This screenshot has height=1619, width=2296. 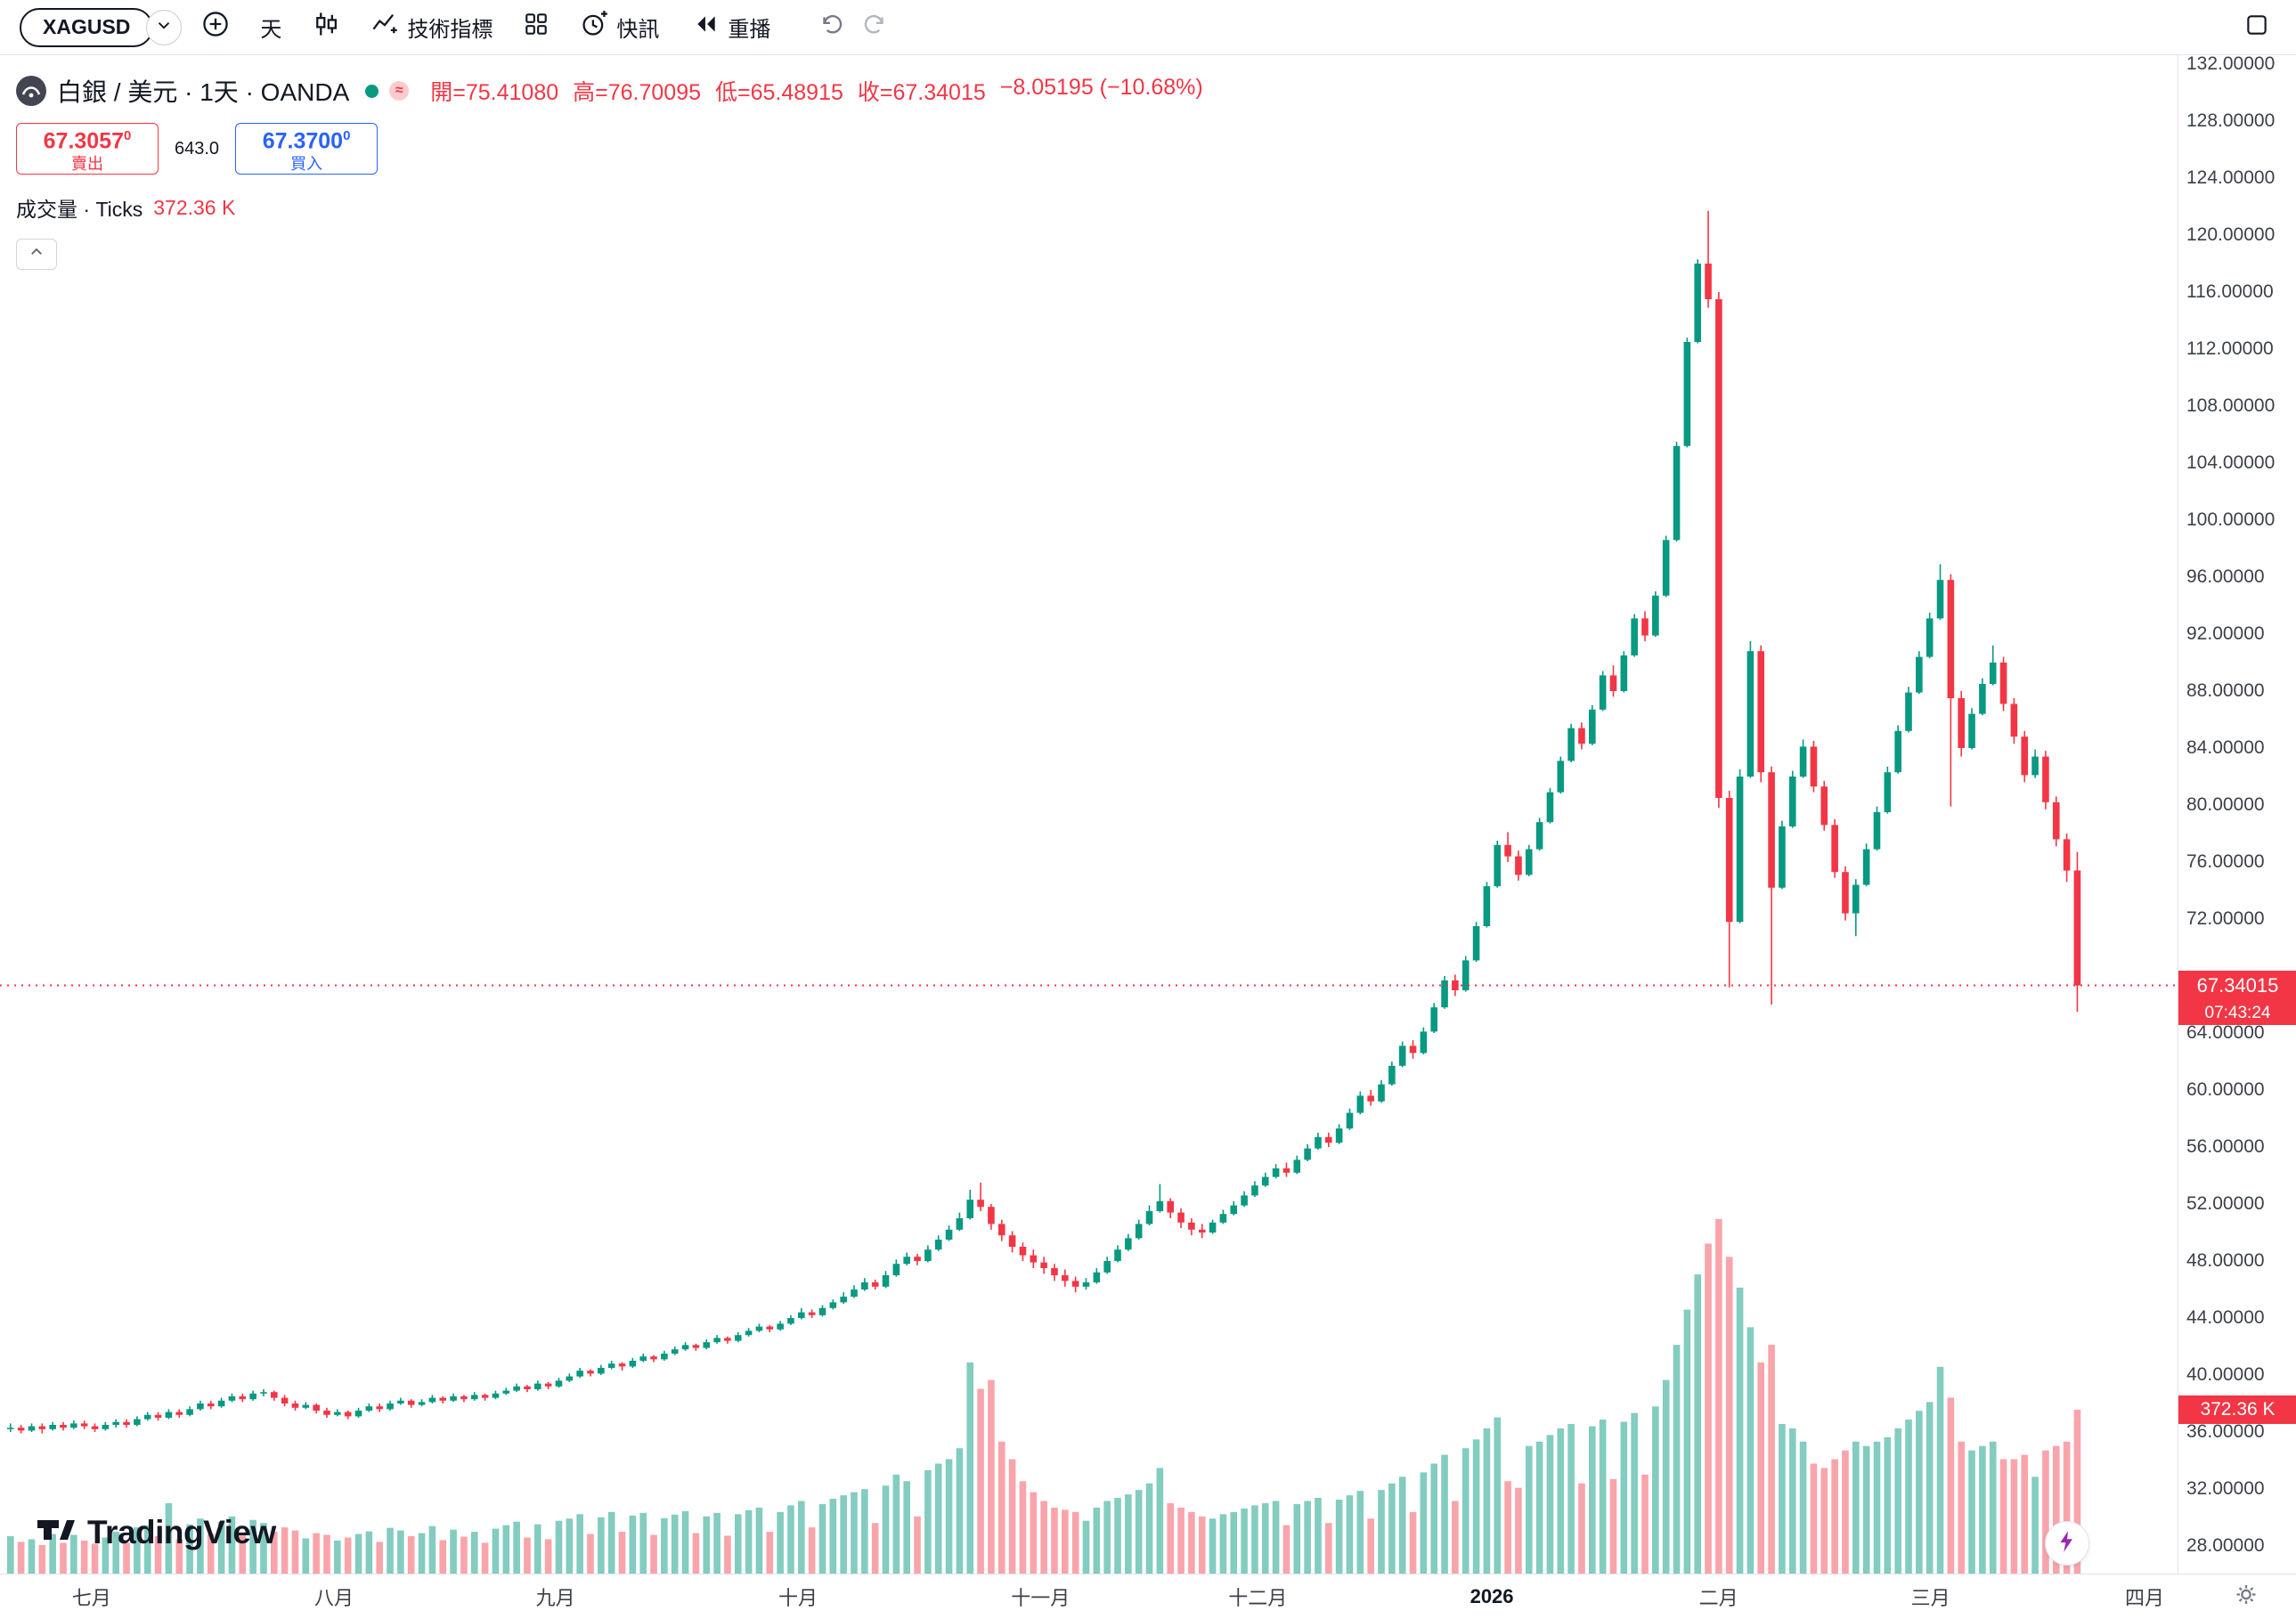 What do you see at coordinates (155, 1532) in the screenshot?
I see `tradingview-logo: TradingView` at bounding box center [155, 1532].